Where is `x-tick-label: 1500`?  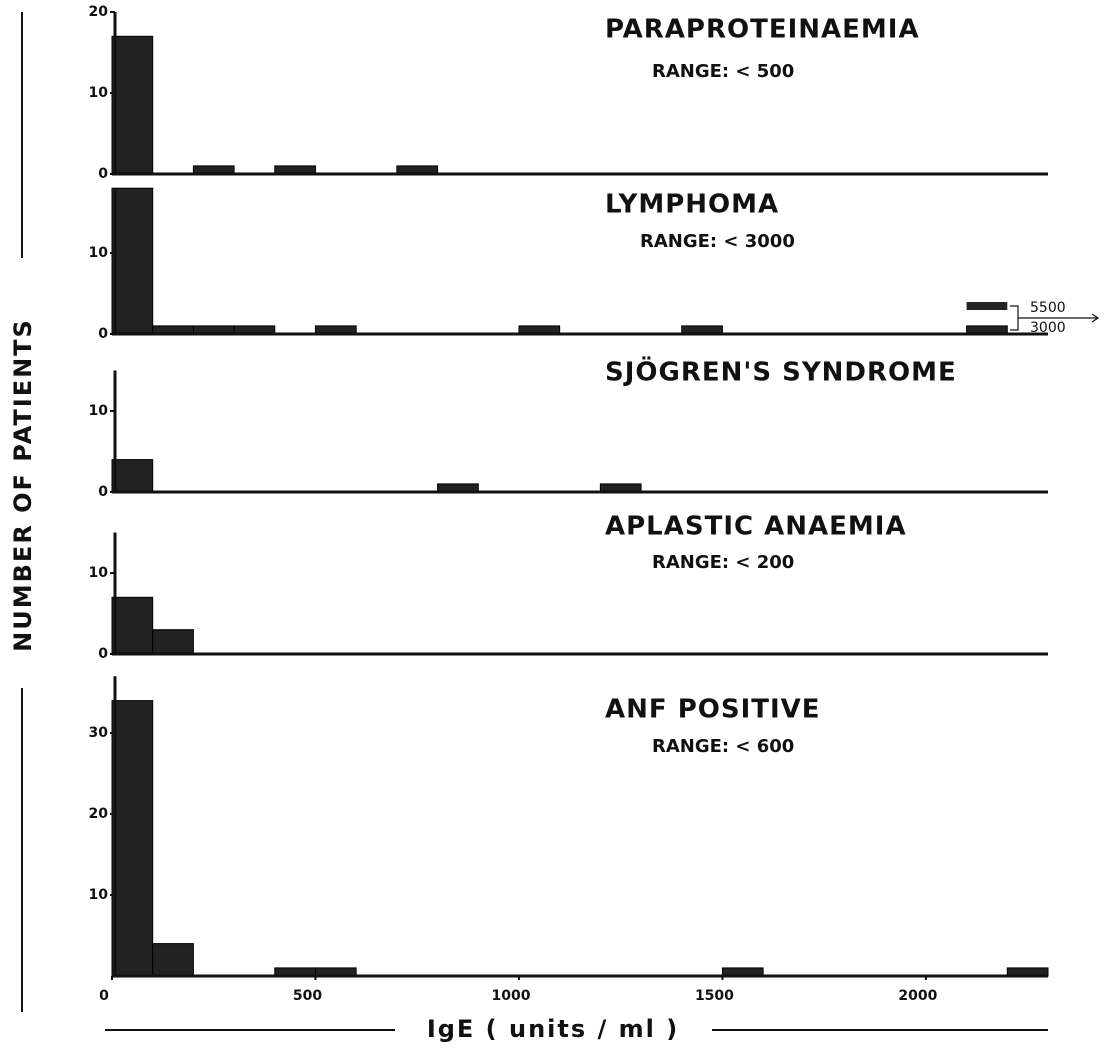 x-tick-label: 1500 is located at coordinates (714, 996).